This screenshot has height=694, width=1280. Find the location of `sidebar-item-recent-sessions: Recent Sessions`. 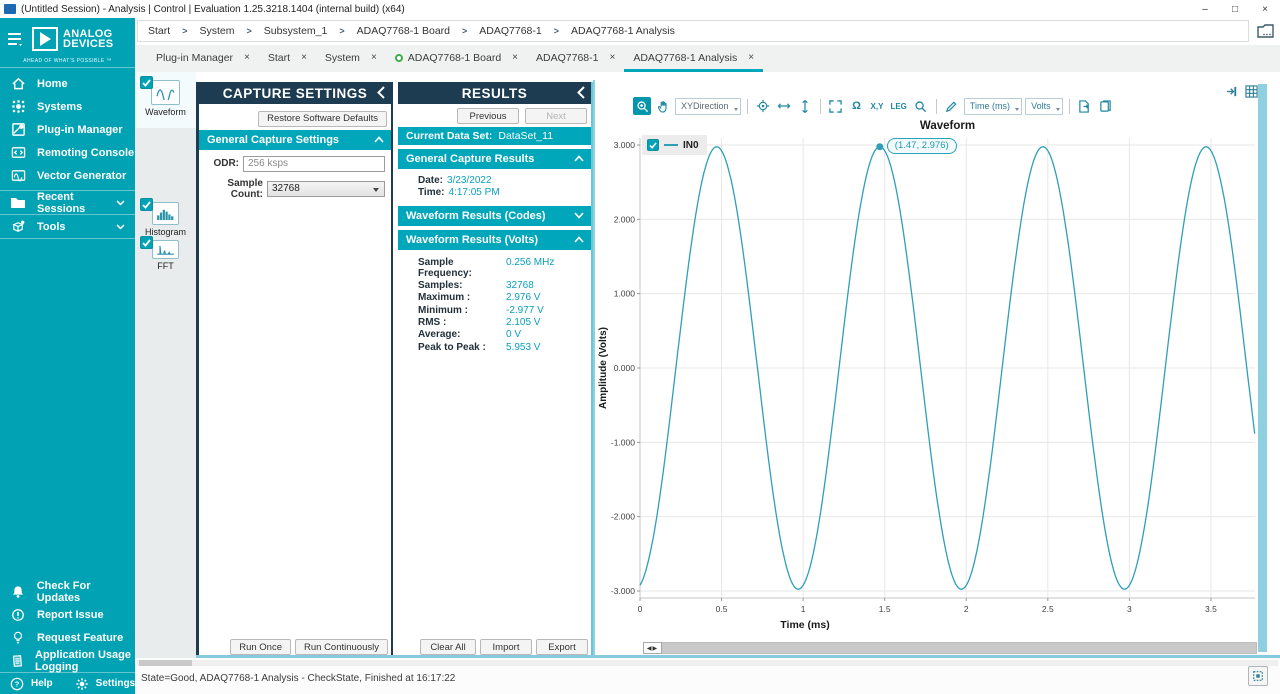

sidebar-item-recent-sessions: Recent Sessions is located at coordinates (67, 203).